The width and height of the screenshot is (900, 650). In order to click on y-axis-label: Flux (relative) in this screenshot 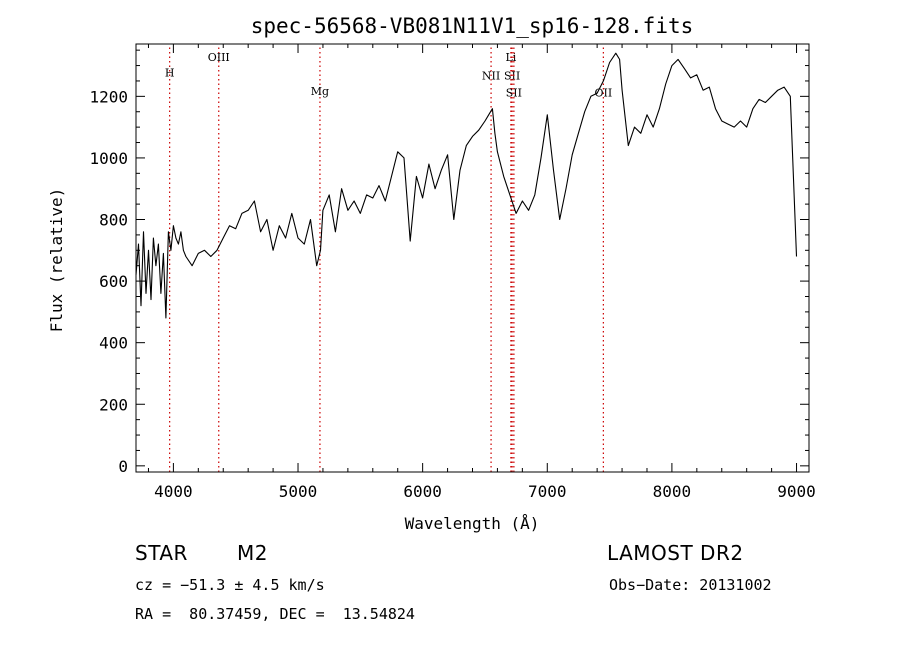, I will do `click(56, 260)`.